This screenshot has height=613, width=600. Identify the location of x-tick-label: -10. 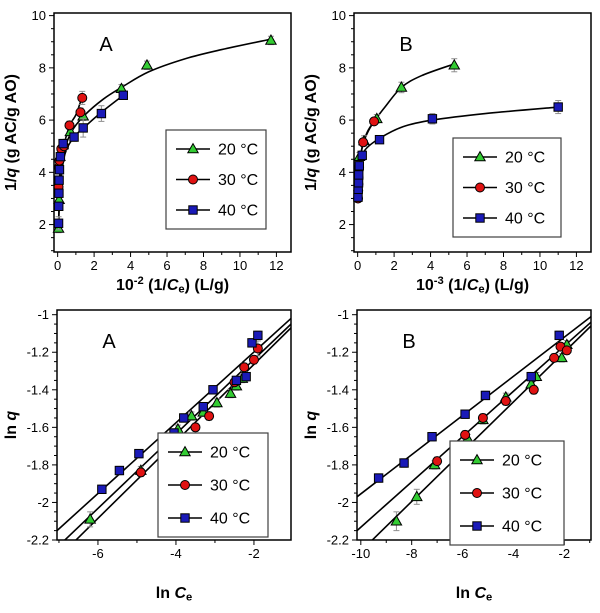
(360, 553).